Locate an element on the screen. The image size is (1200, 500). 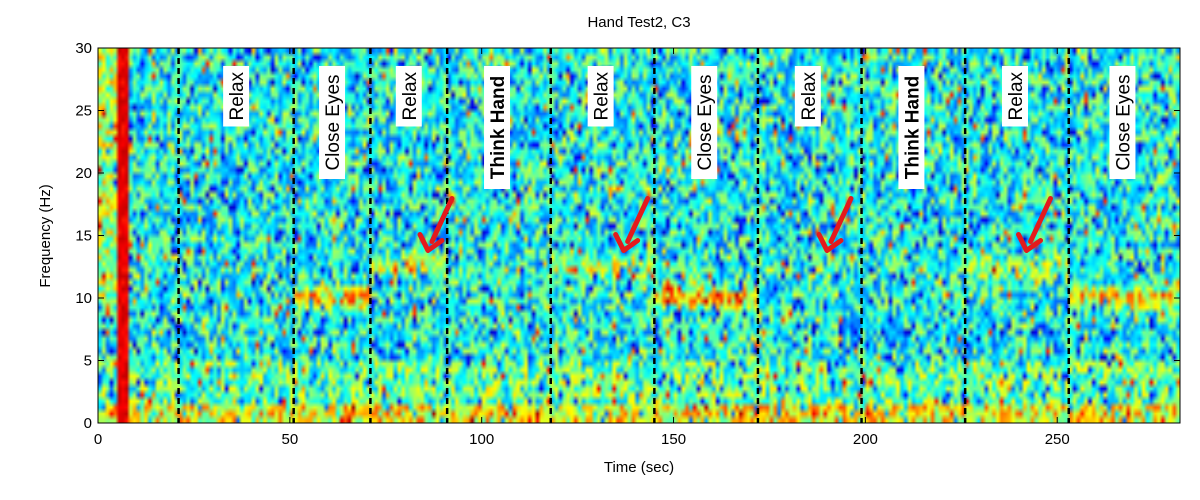
y-tick-label: 15 is located at coordinates (83, 236).